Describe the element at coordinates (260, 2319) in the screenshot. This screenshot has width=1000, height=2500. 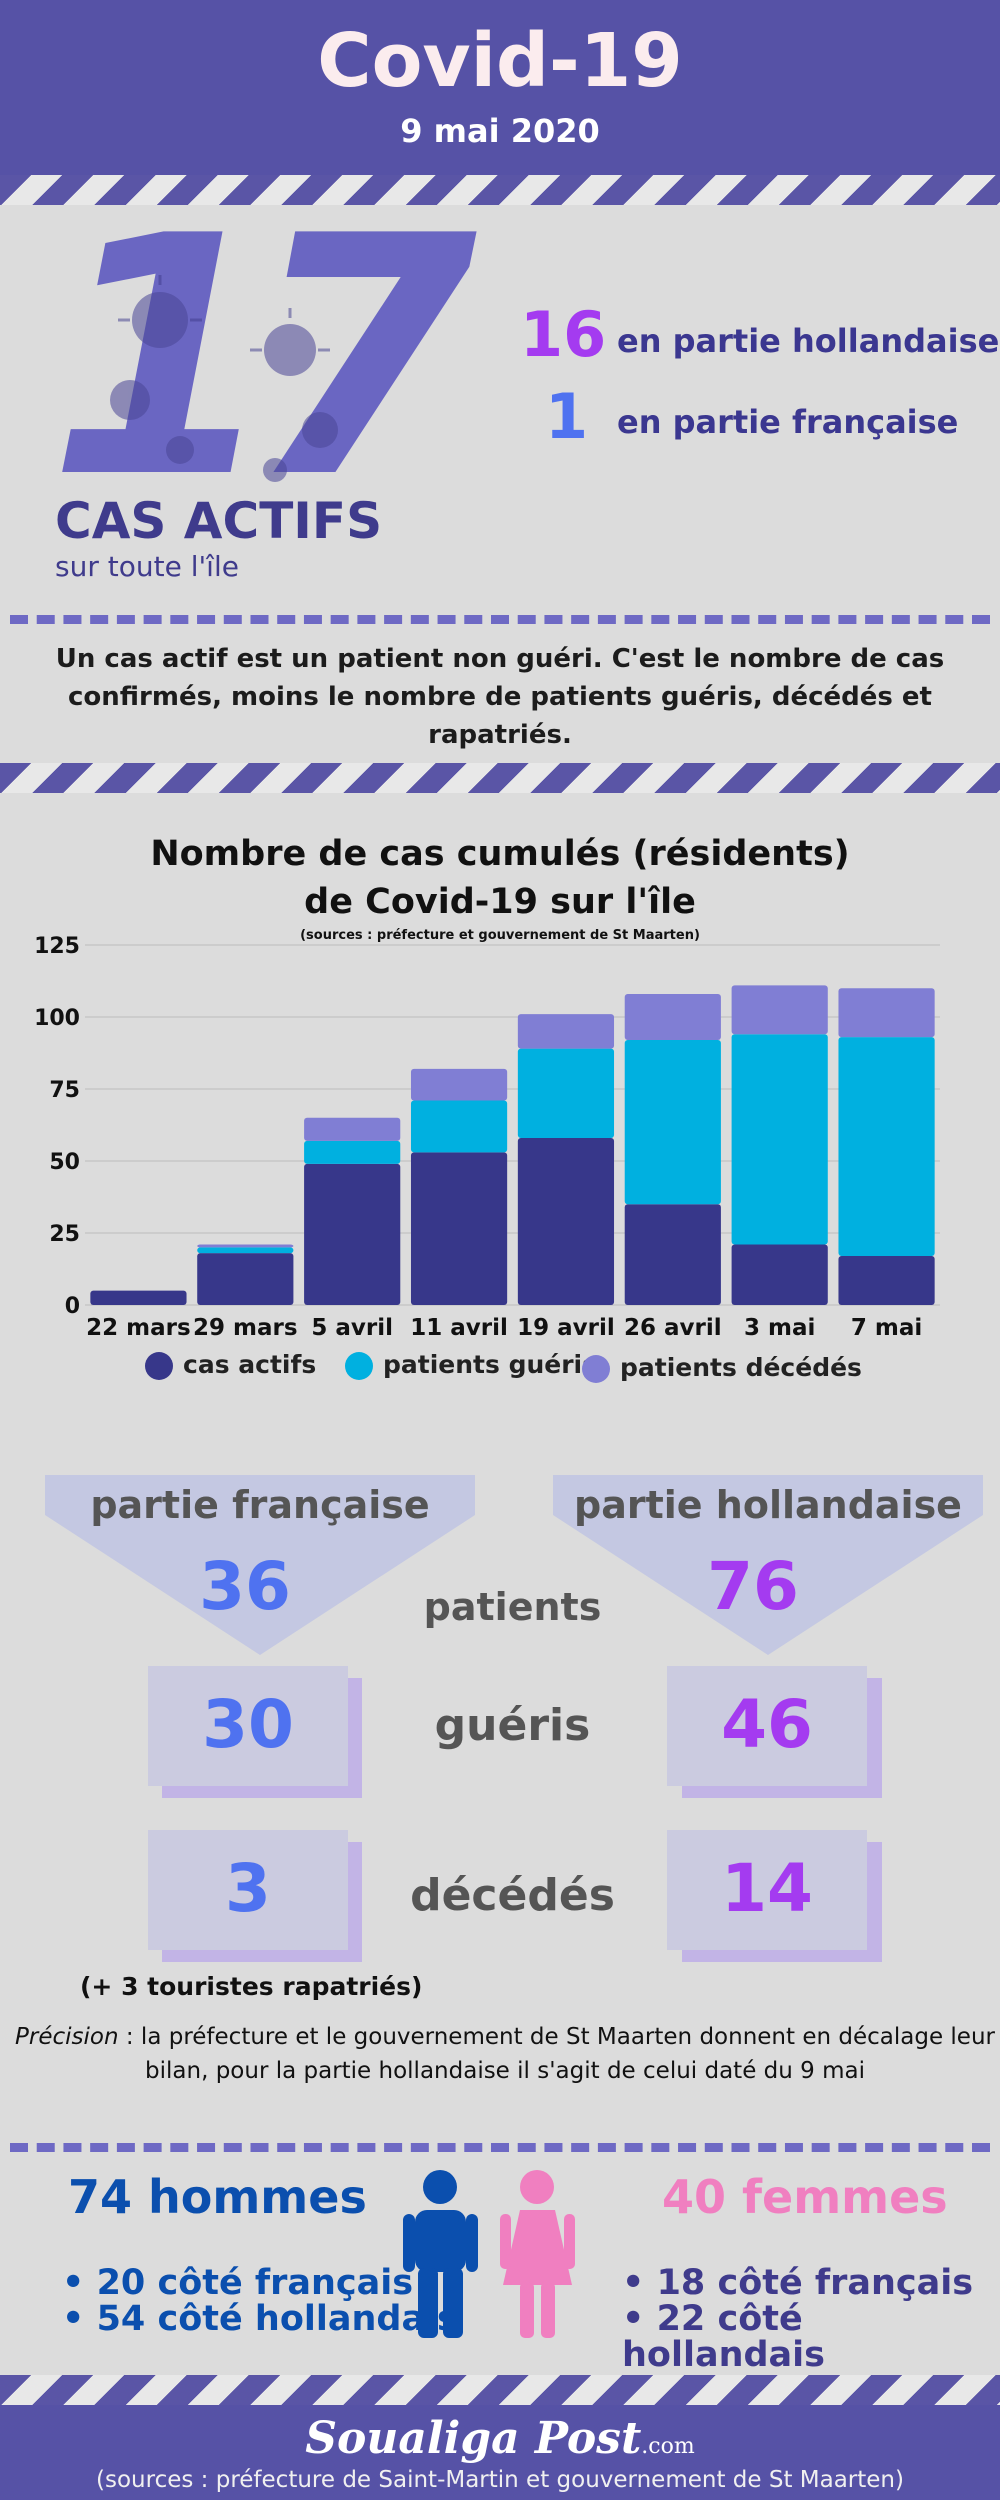
I see `list-item: • 54 côté hollandais` at that location.